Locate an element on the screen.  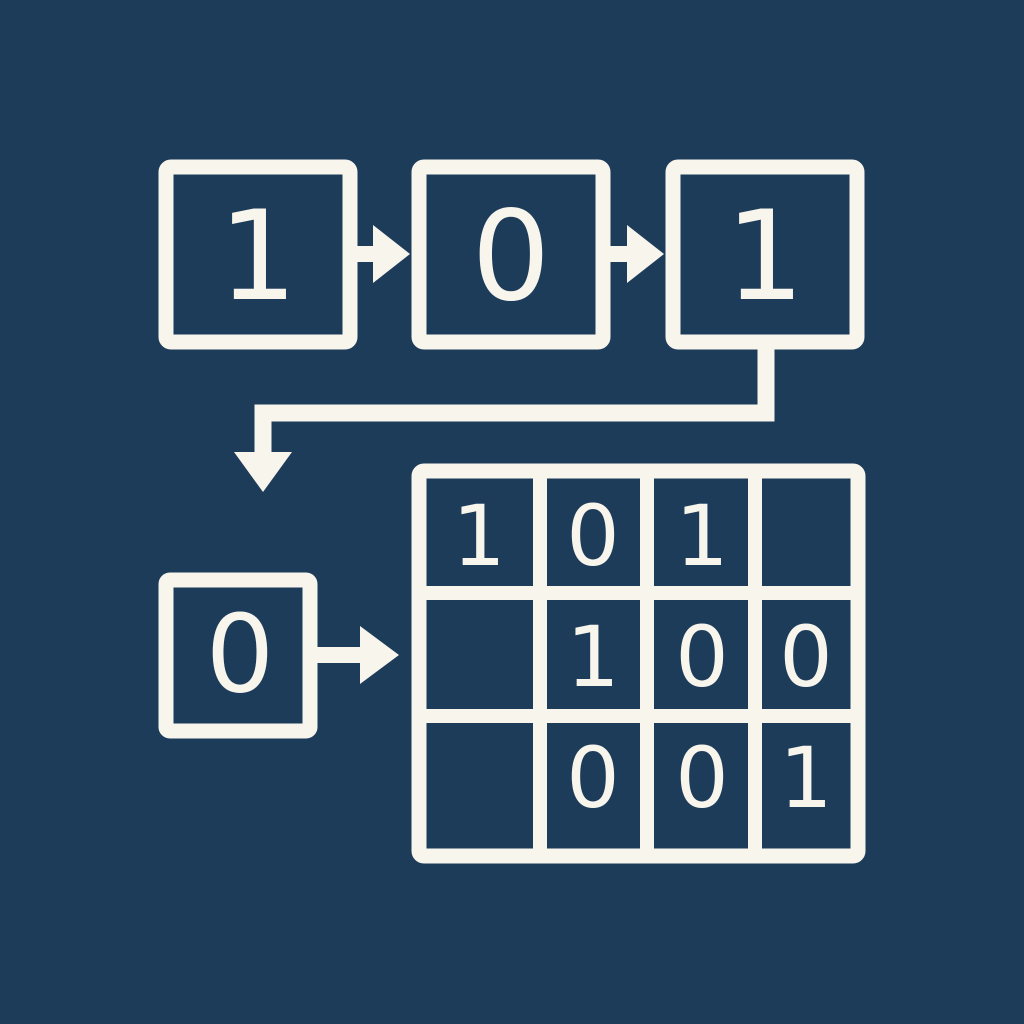
top-box-2-digit: 0 is located at coordinates (511, 257).